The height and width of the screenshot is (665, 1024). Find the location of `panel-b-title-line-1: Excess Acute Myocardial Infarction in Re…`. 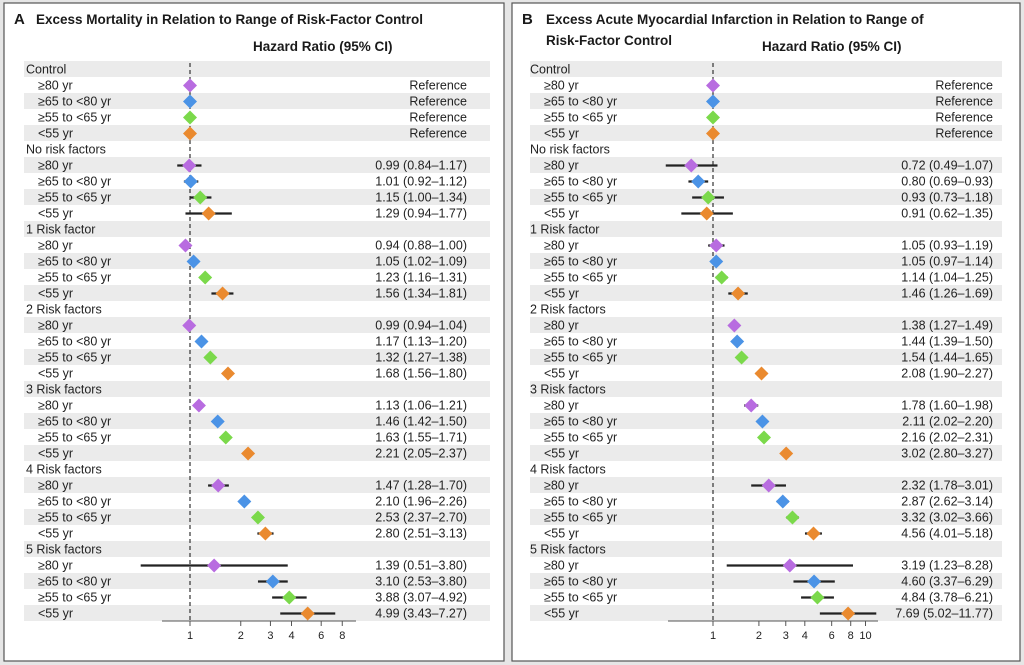

panel-b-title-line-1: Excess Acute Myocardial Infarction in Re… is located at coordinates (735, 19).